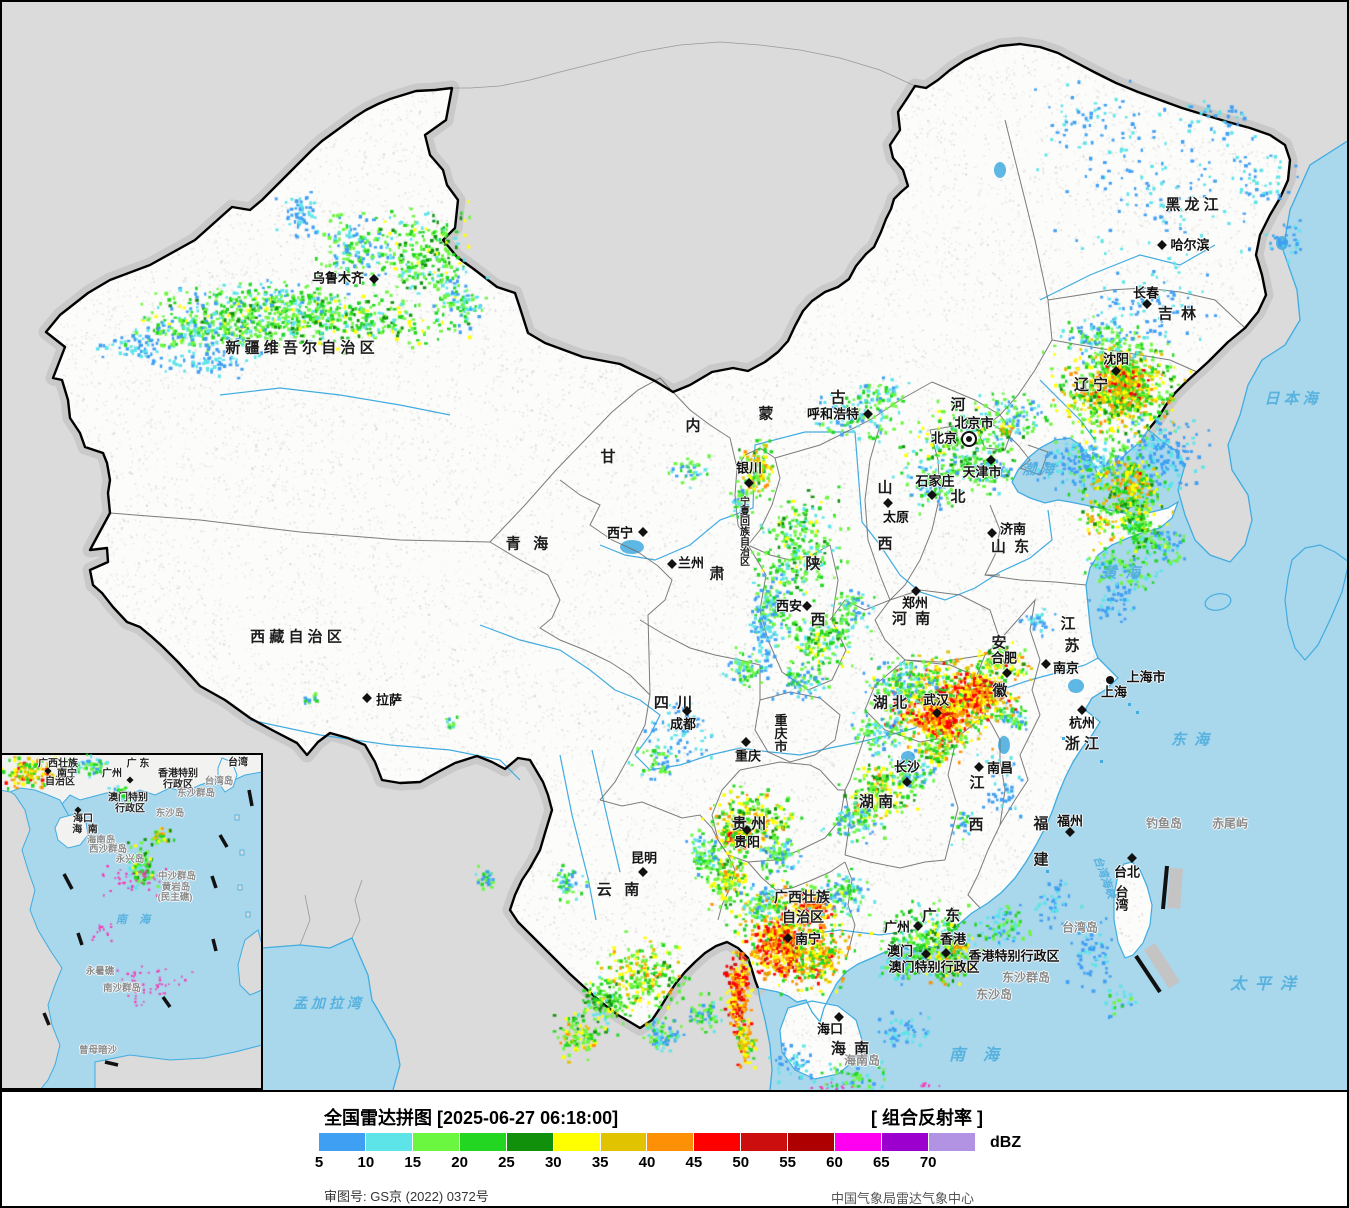 Image resolution: width=1349 pixels, height=1208 pixels. What do you see at coordinates (58, 764) in the screenshot?
I see `inset-label: 广西壮族` at bounding box center [58, 764].